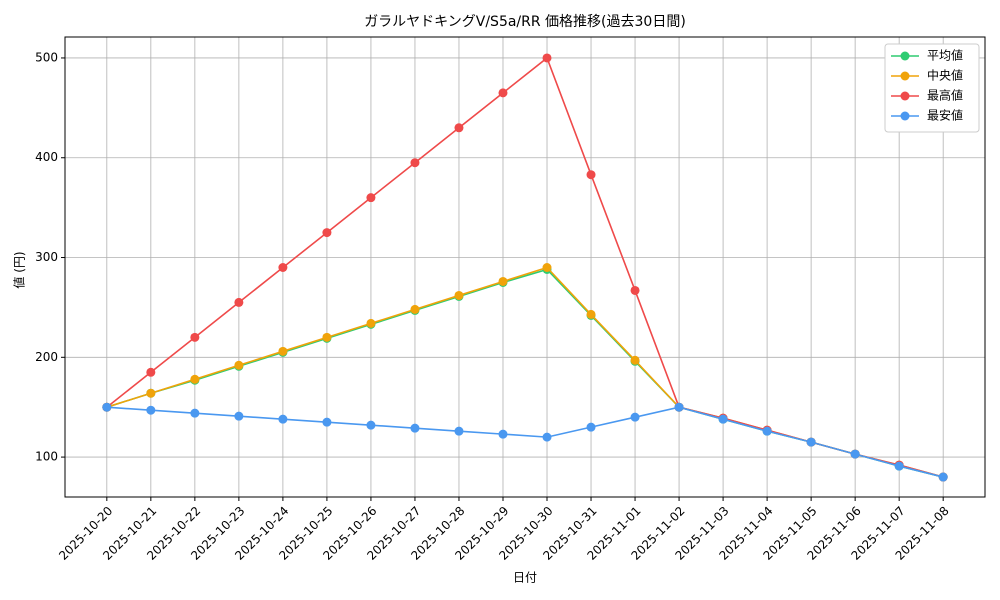 The height and width of the screenshot is (600, 1000). I want to click on legend-label: 最高値, so click(945, 95).